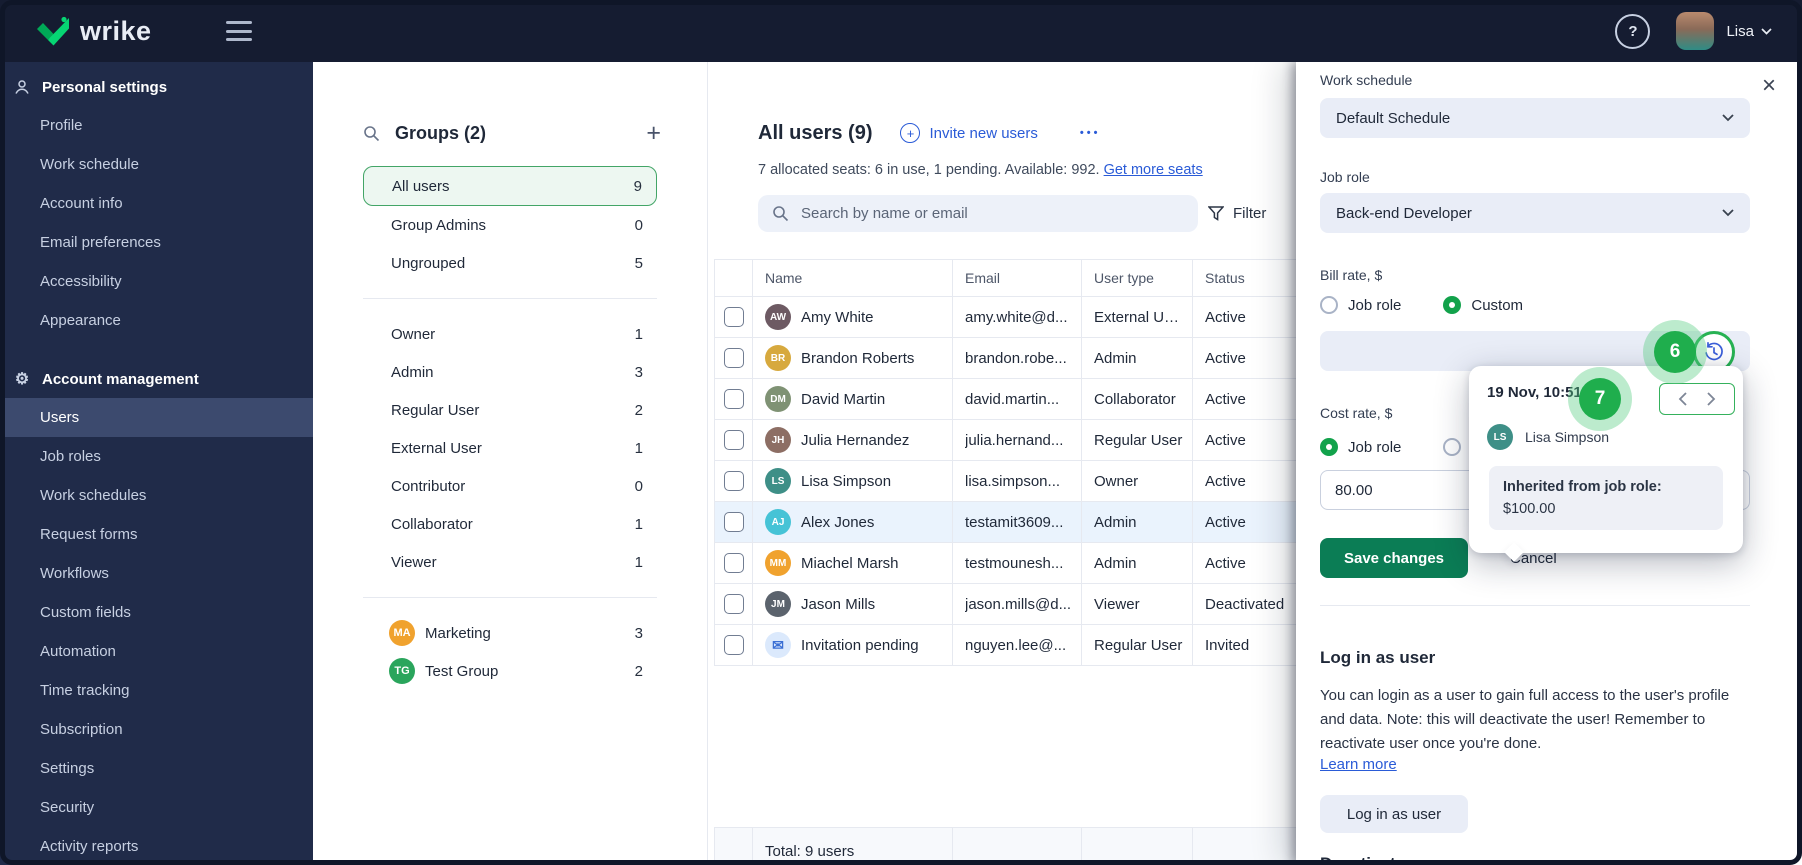 This screenshot has height=865, width=1802. Describe the element at coordinates (1547, 392) in the screenshot. I see `history-timestamp: 19 Nov, 10:51 am` at that location.